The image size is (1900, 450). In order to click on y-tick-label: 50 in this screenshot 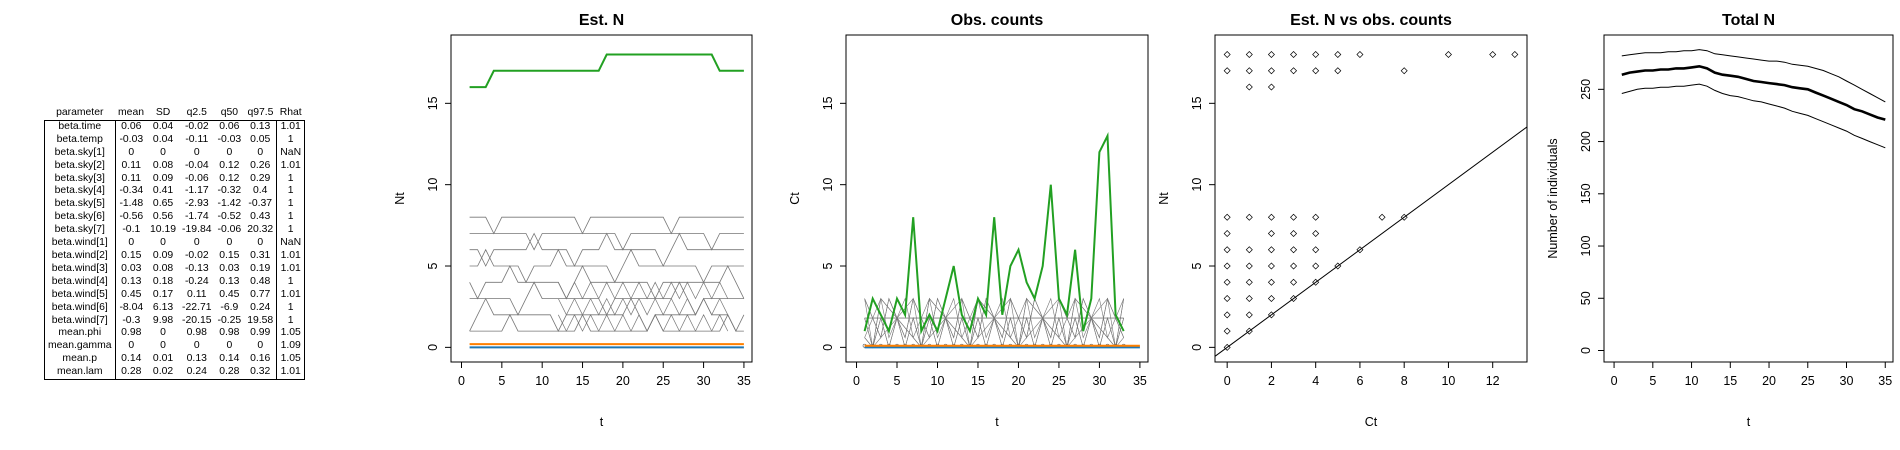, I will do `click(1586, 298)`.